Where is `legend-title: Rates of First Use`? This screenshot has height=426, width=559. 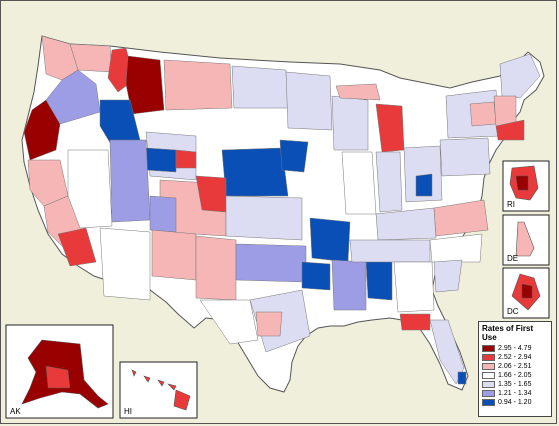 legend-title: Rates of First Use is located at coordinates (508, 333).